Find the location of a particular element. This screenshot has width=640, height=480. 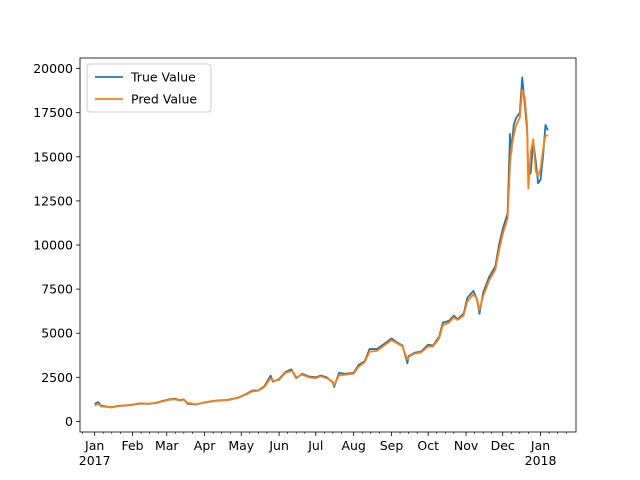

y-axis: 0 2500 5000 7500 10000 12500 15000 17500 20000 is located at coordinates (56, 245).